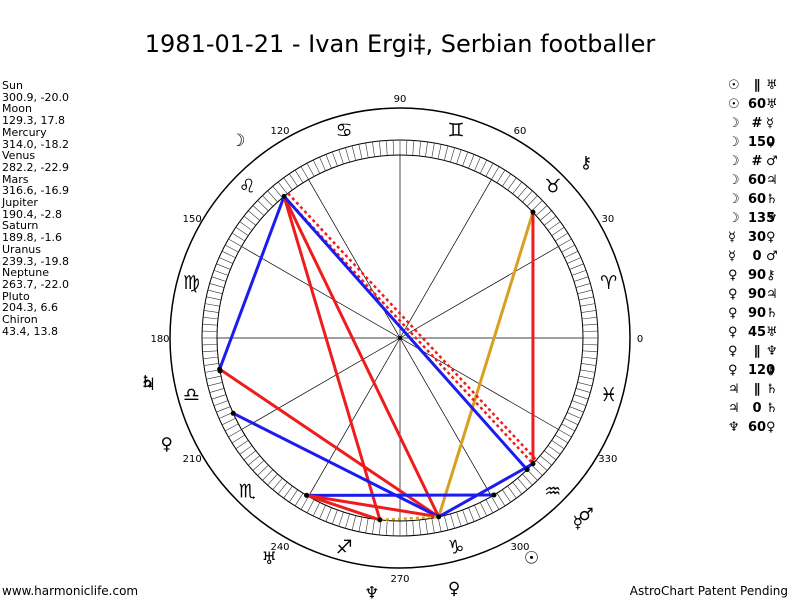 The width and height of the screenshot is (800, 600). Describe the element at coordinates (754, 104) in the screenshot. I see `aspect-row: ☉ 60♅` at that location.